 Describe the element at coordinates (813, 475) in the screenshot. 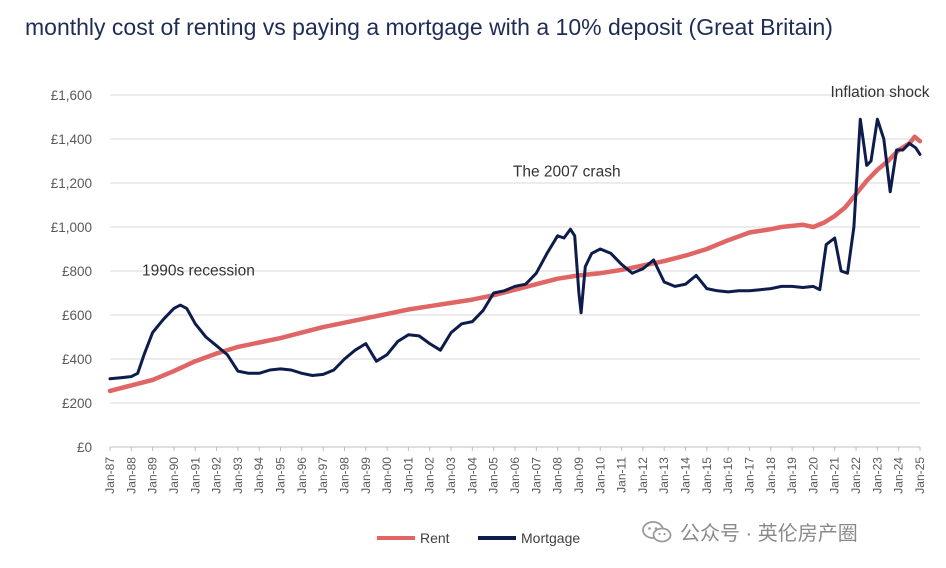

I see `x-tick-label: Jan-20` at that location.